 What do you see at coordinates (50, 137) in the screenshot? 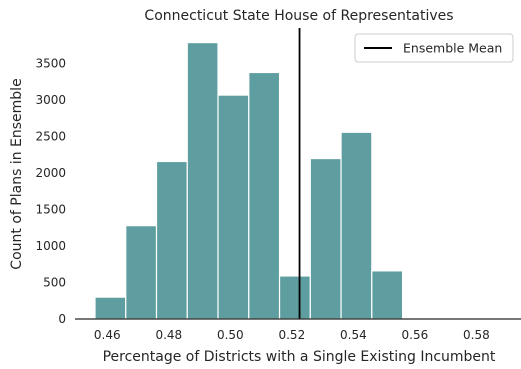
I see `y-tick-label: 2500` at bounding box center [50, 137].